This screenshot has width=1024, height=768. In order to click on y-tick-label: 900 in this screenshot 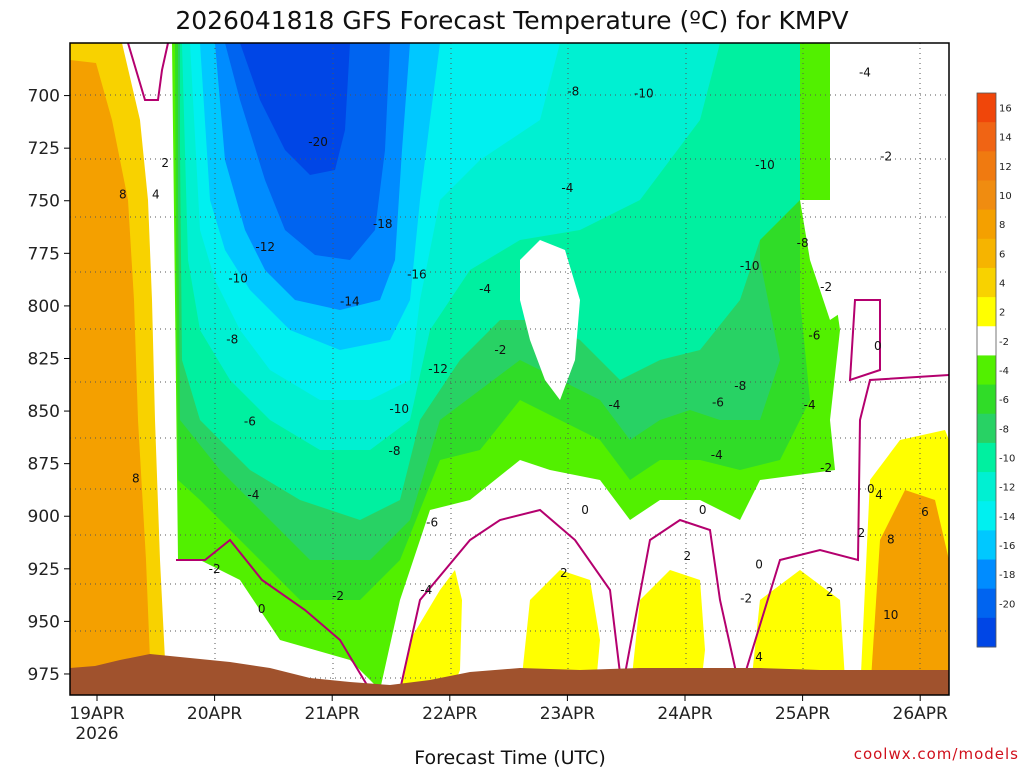, I will do `click(44, 517)`.